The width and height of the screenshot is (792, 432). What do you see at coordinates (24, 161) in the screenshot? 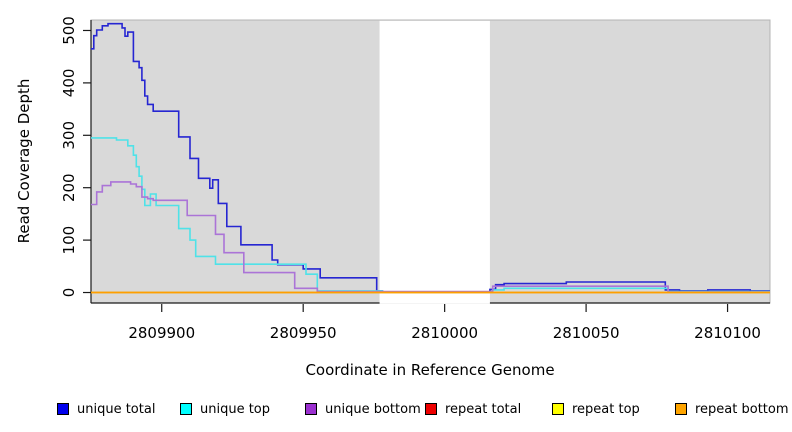
I see `y-axis-title: Read Coverage Depth` at bounding box center [24, 161].